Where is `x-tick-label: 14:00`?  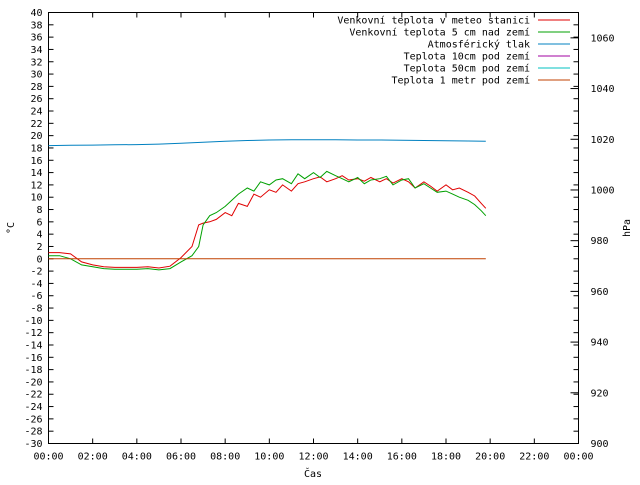 x-tick-label: 14:00 is located at coordinates (358, 457).